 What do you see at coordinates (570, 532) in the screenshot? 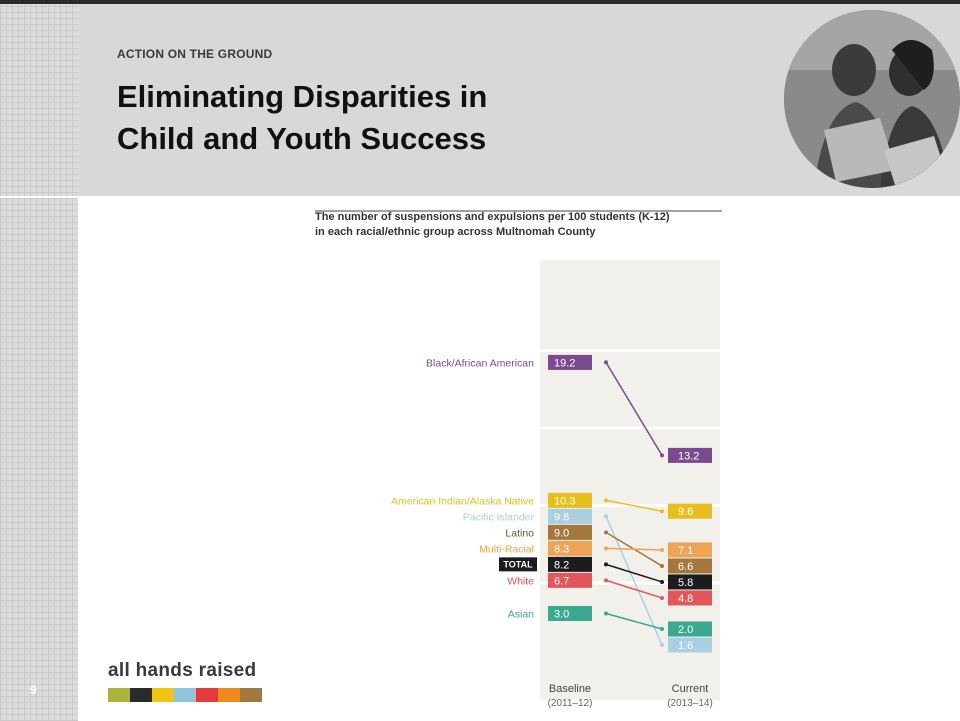
I see `bar-baseline-latino` at bounding box center [570, 532].